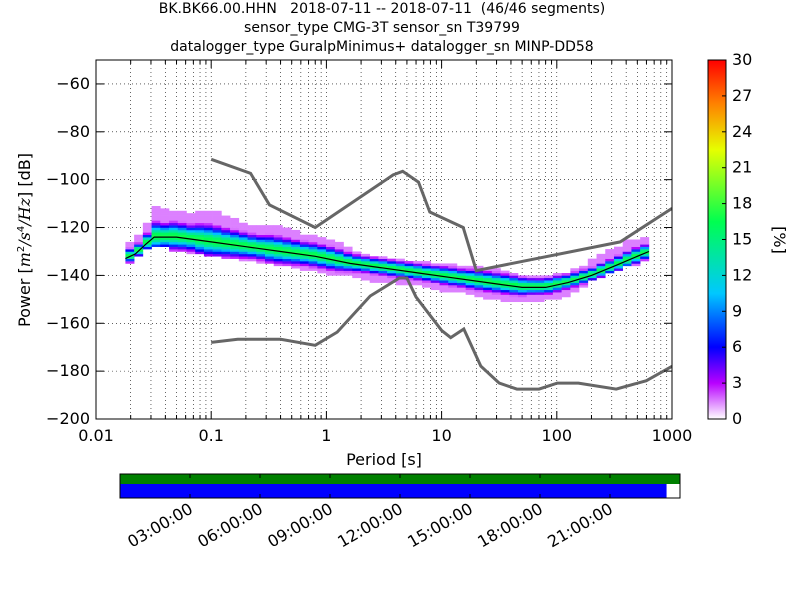 The image size is (800, 600). What do you see at coordinates (441, 435) in the screenshot?
I see `x-tick-label: 10` at bounding box center [441, 435].